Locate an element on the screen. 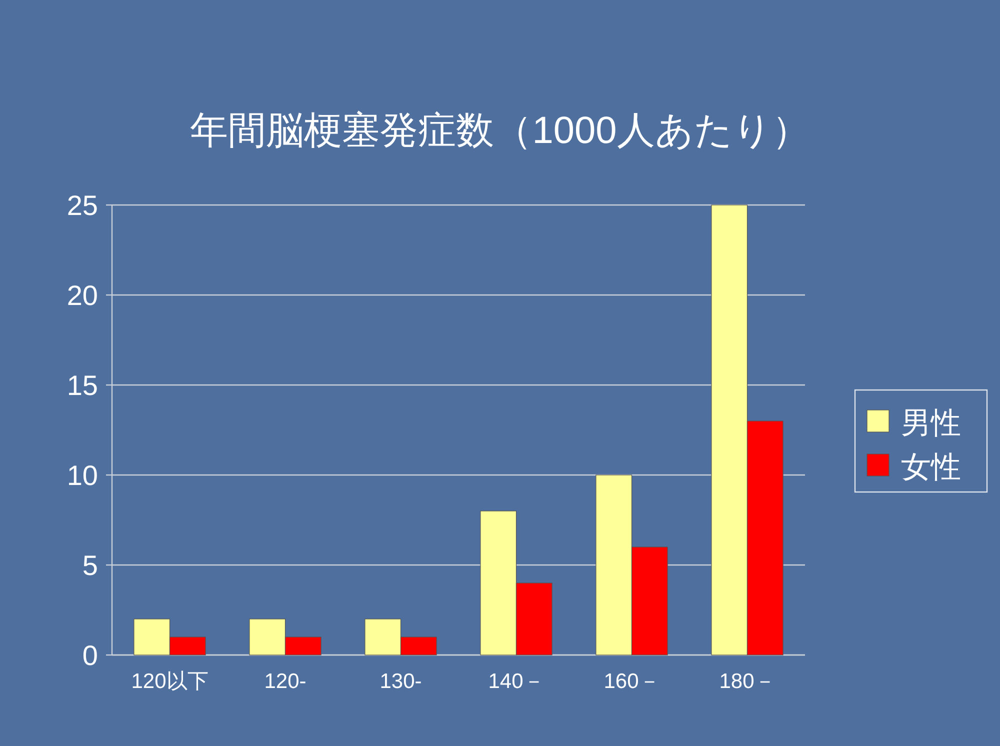  y-tick-label: 5 is located at coordinates (90, 565).